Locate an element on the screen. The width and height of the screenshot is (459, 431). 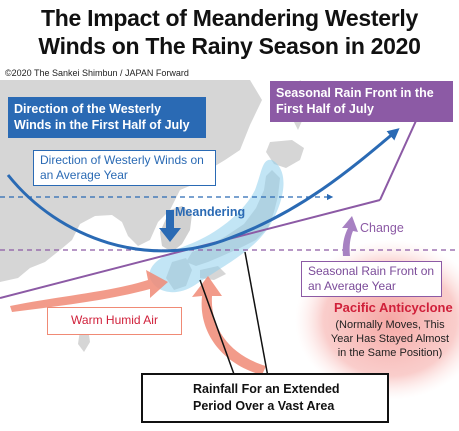
anticyclone-arrow is located at coordinates (229, 325).